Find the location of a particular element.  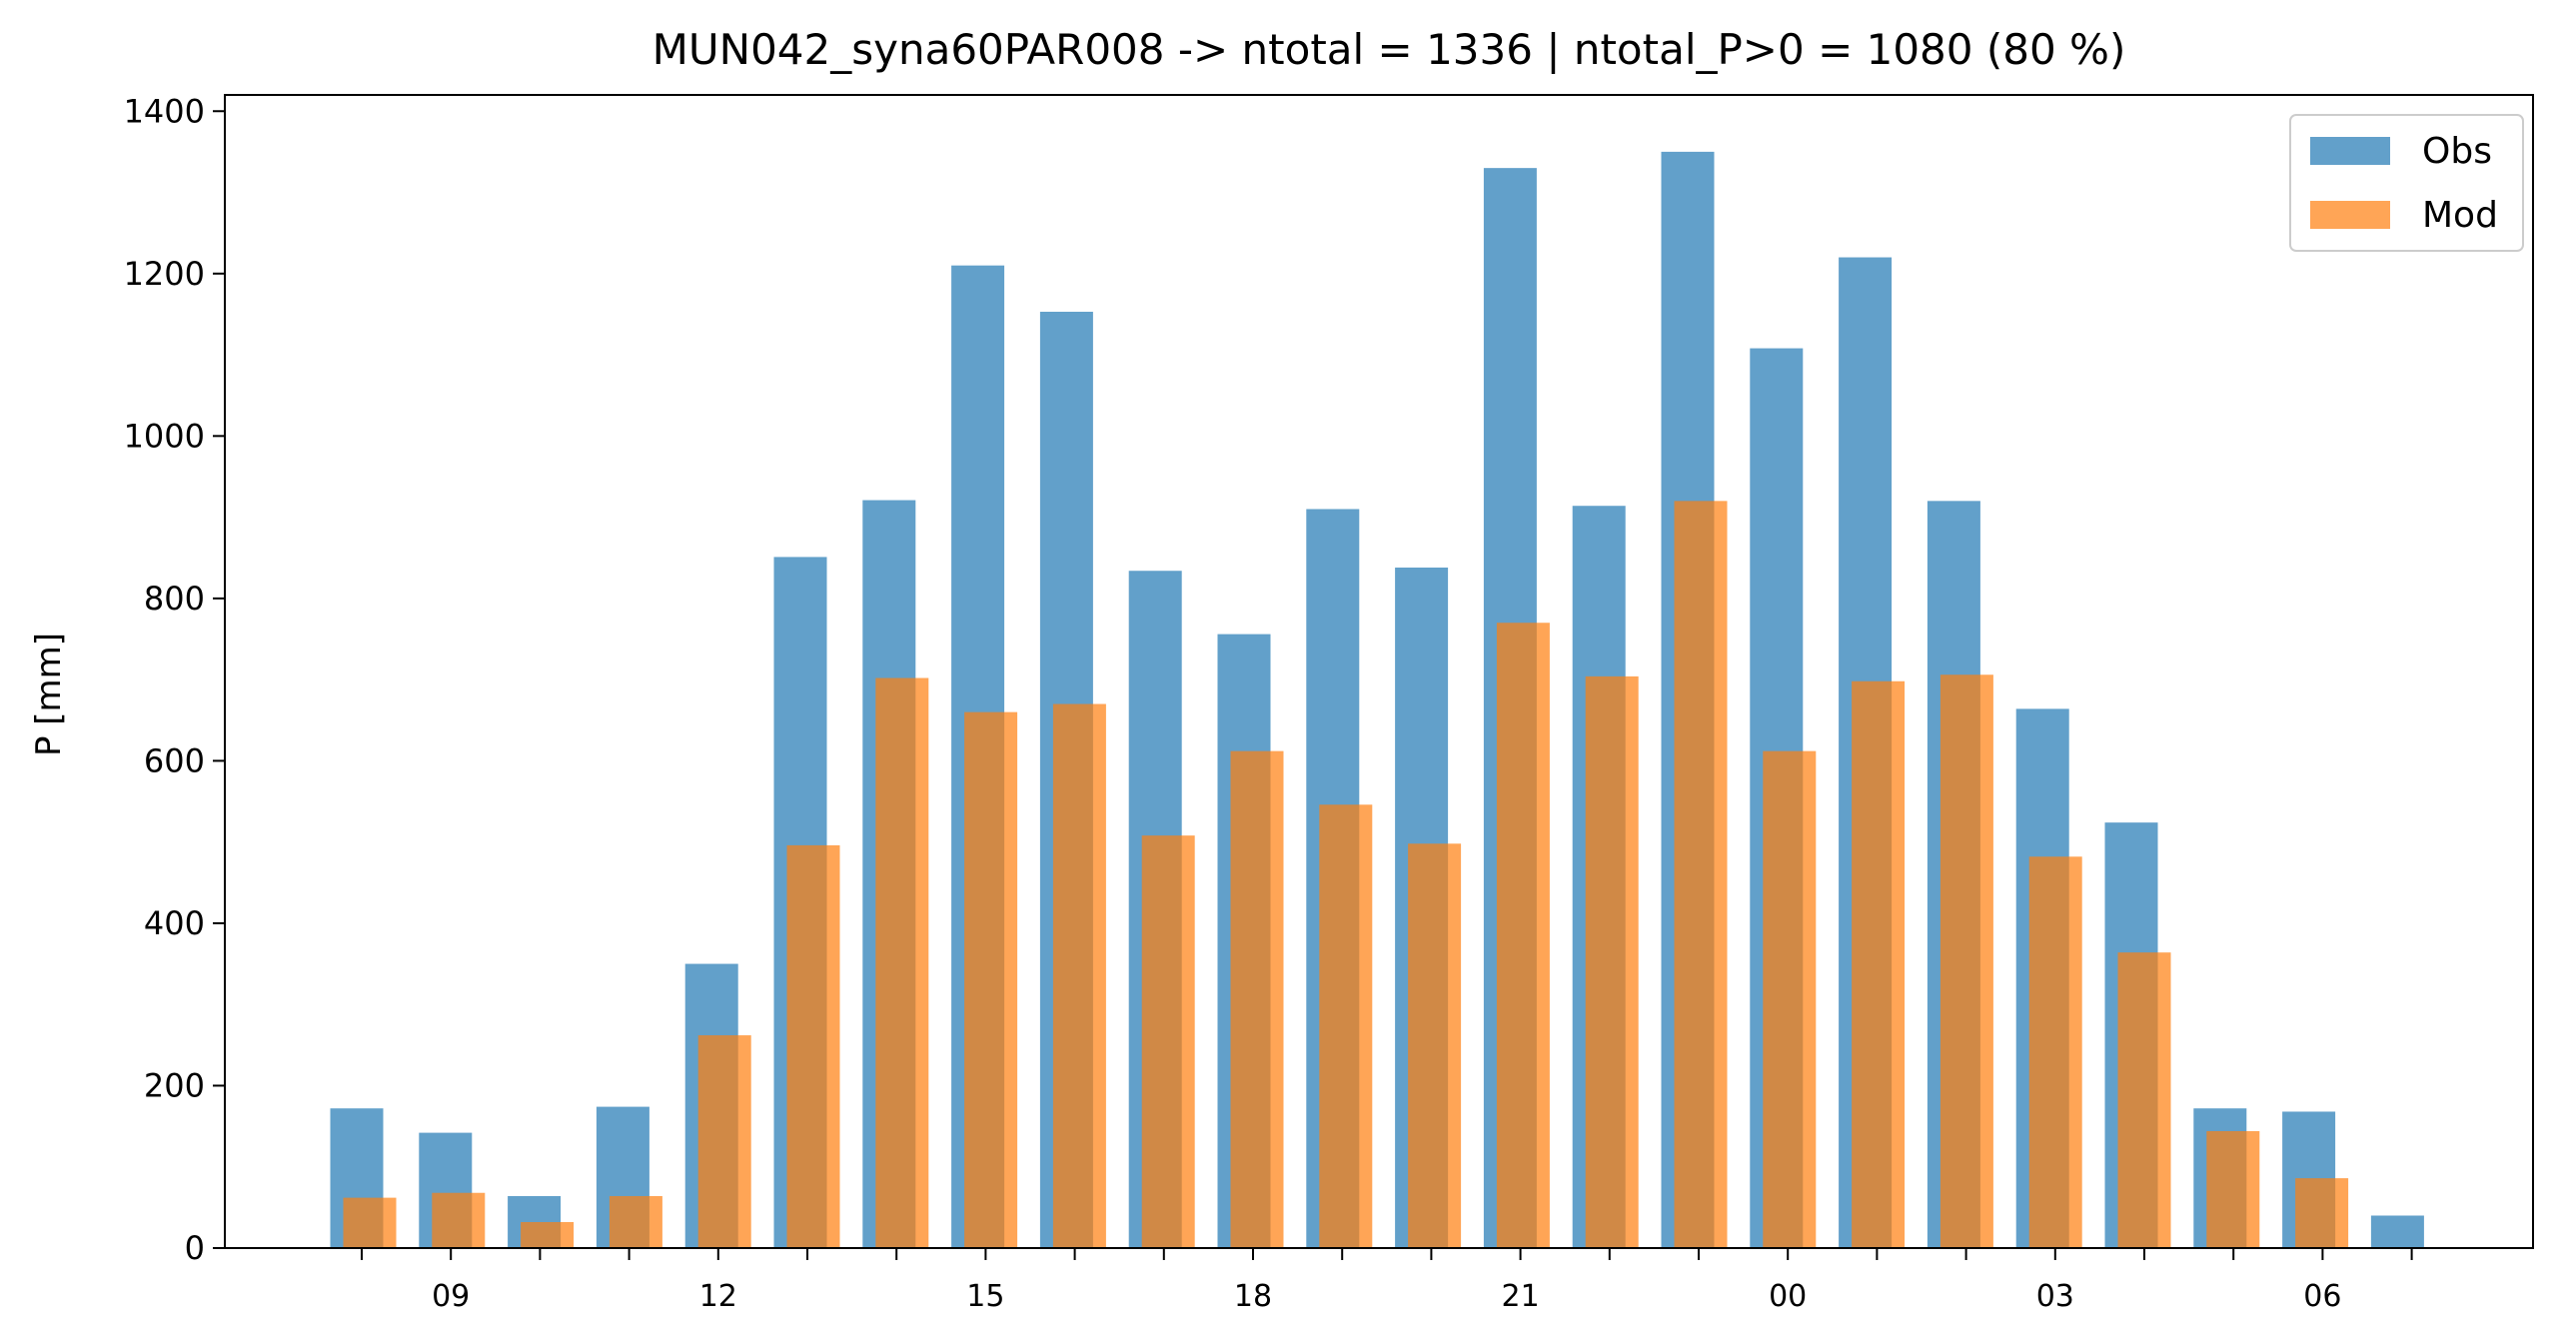

y-tick-label: 800 is located at coordinates (174, 599).